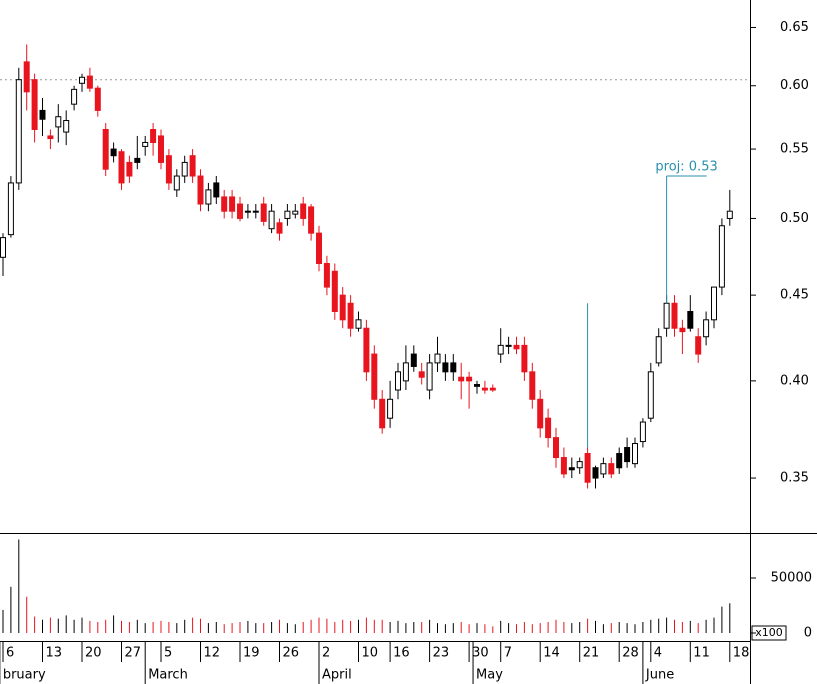 This screenshot has width=817, height=684. I want to click on x-tick-label: 11, so click(701, 653).